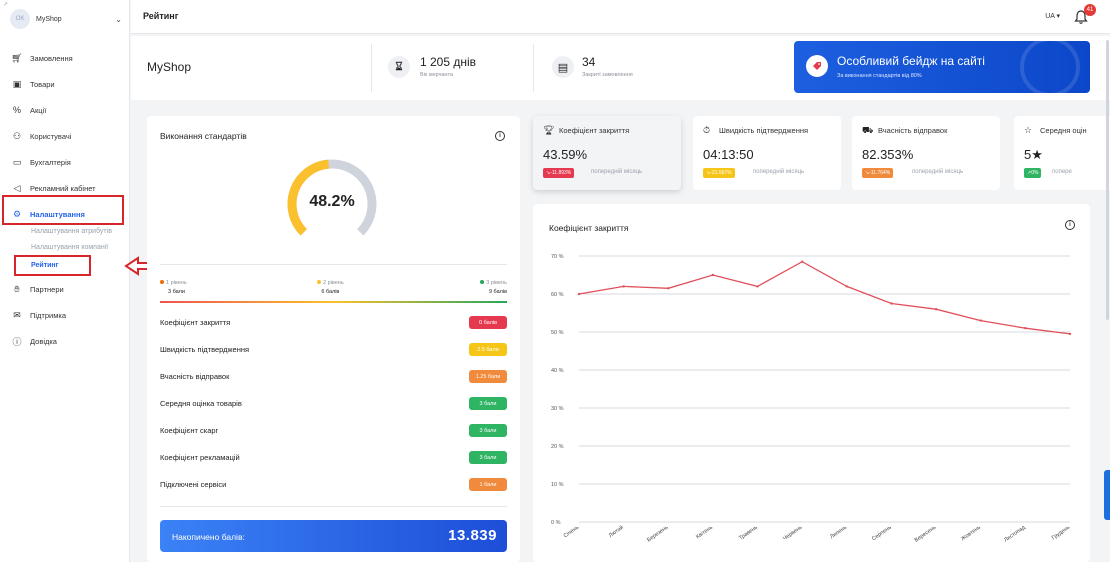 The image size is (1110, 562). I want to click on kpi-prev-label: попередній місяць, so click(617, 172).